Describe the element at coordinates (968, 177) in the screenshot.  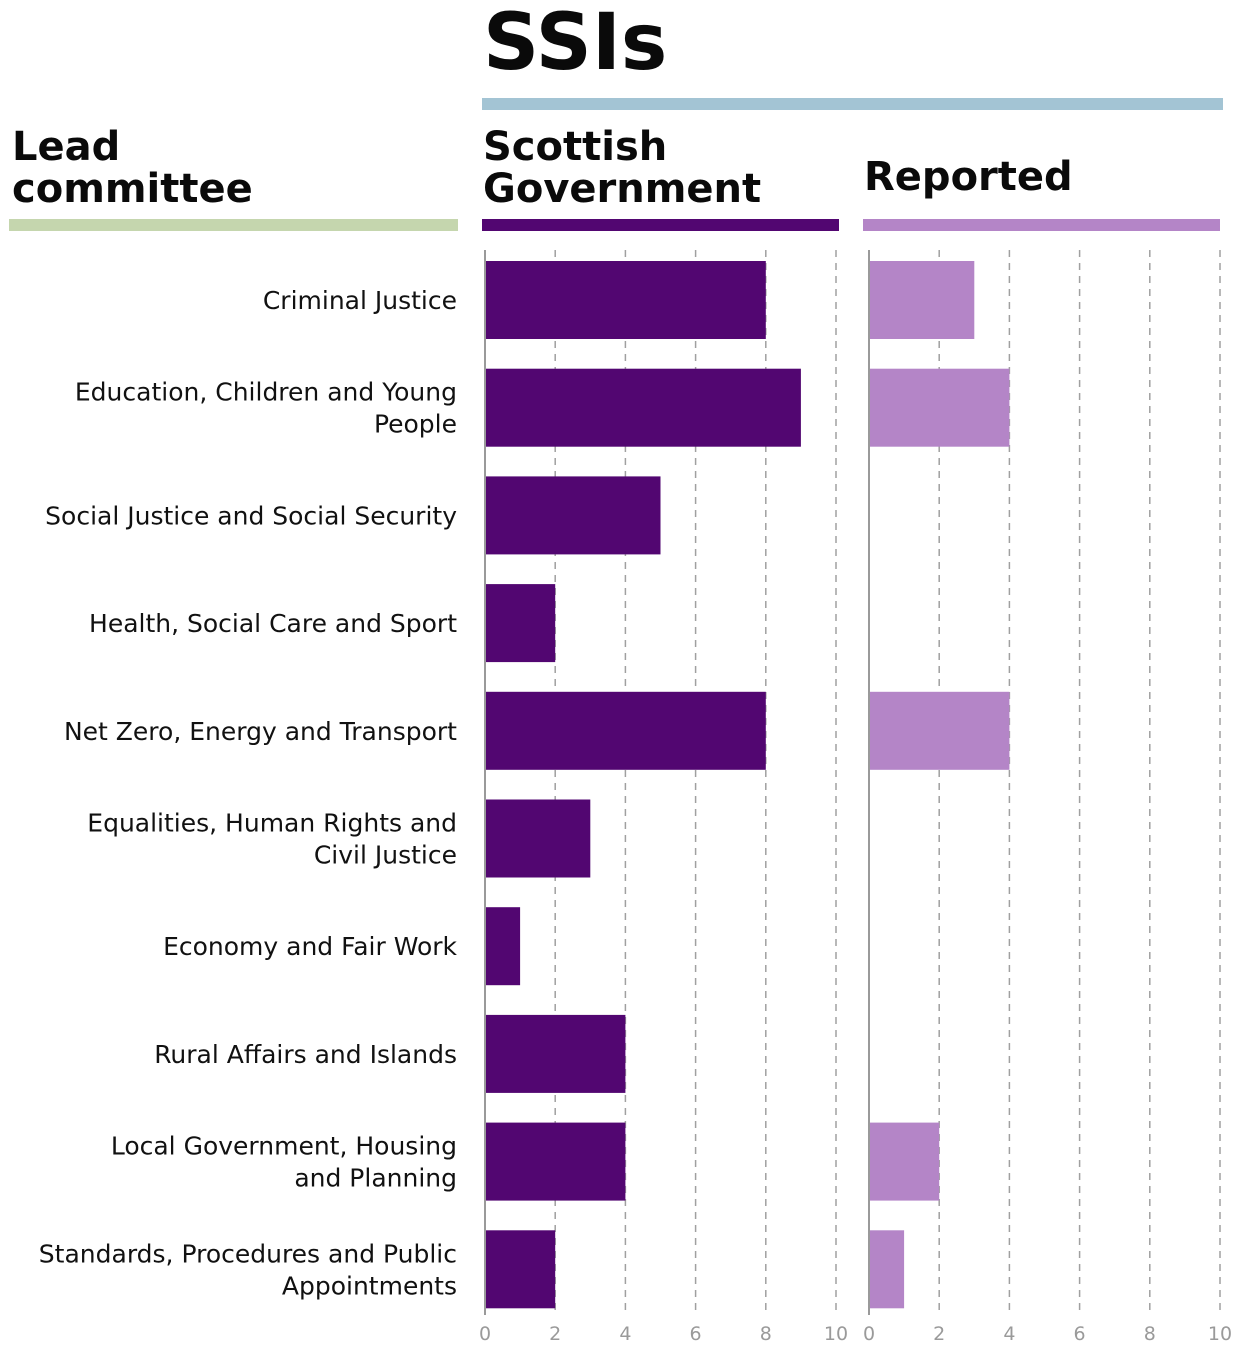
I see `reported-header: Reported` at that location.